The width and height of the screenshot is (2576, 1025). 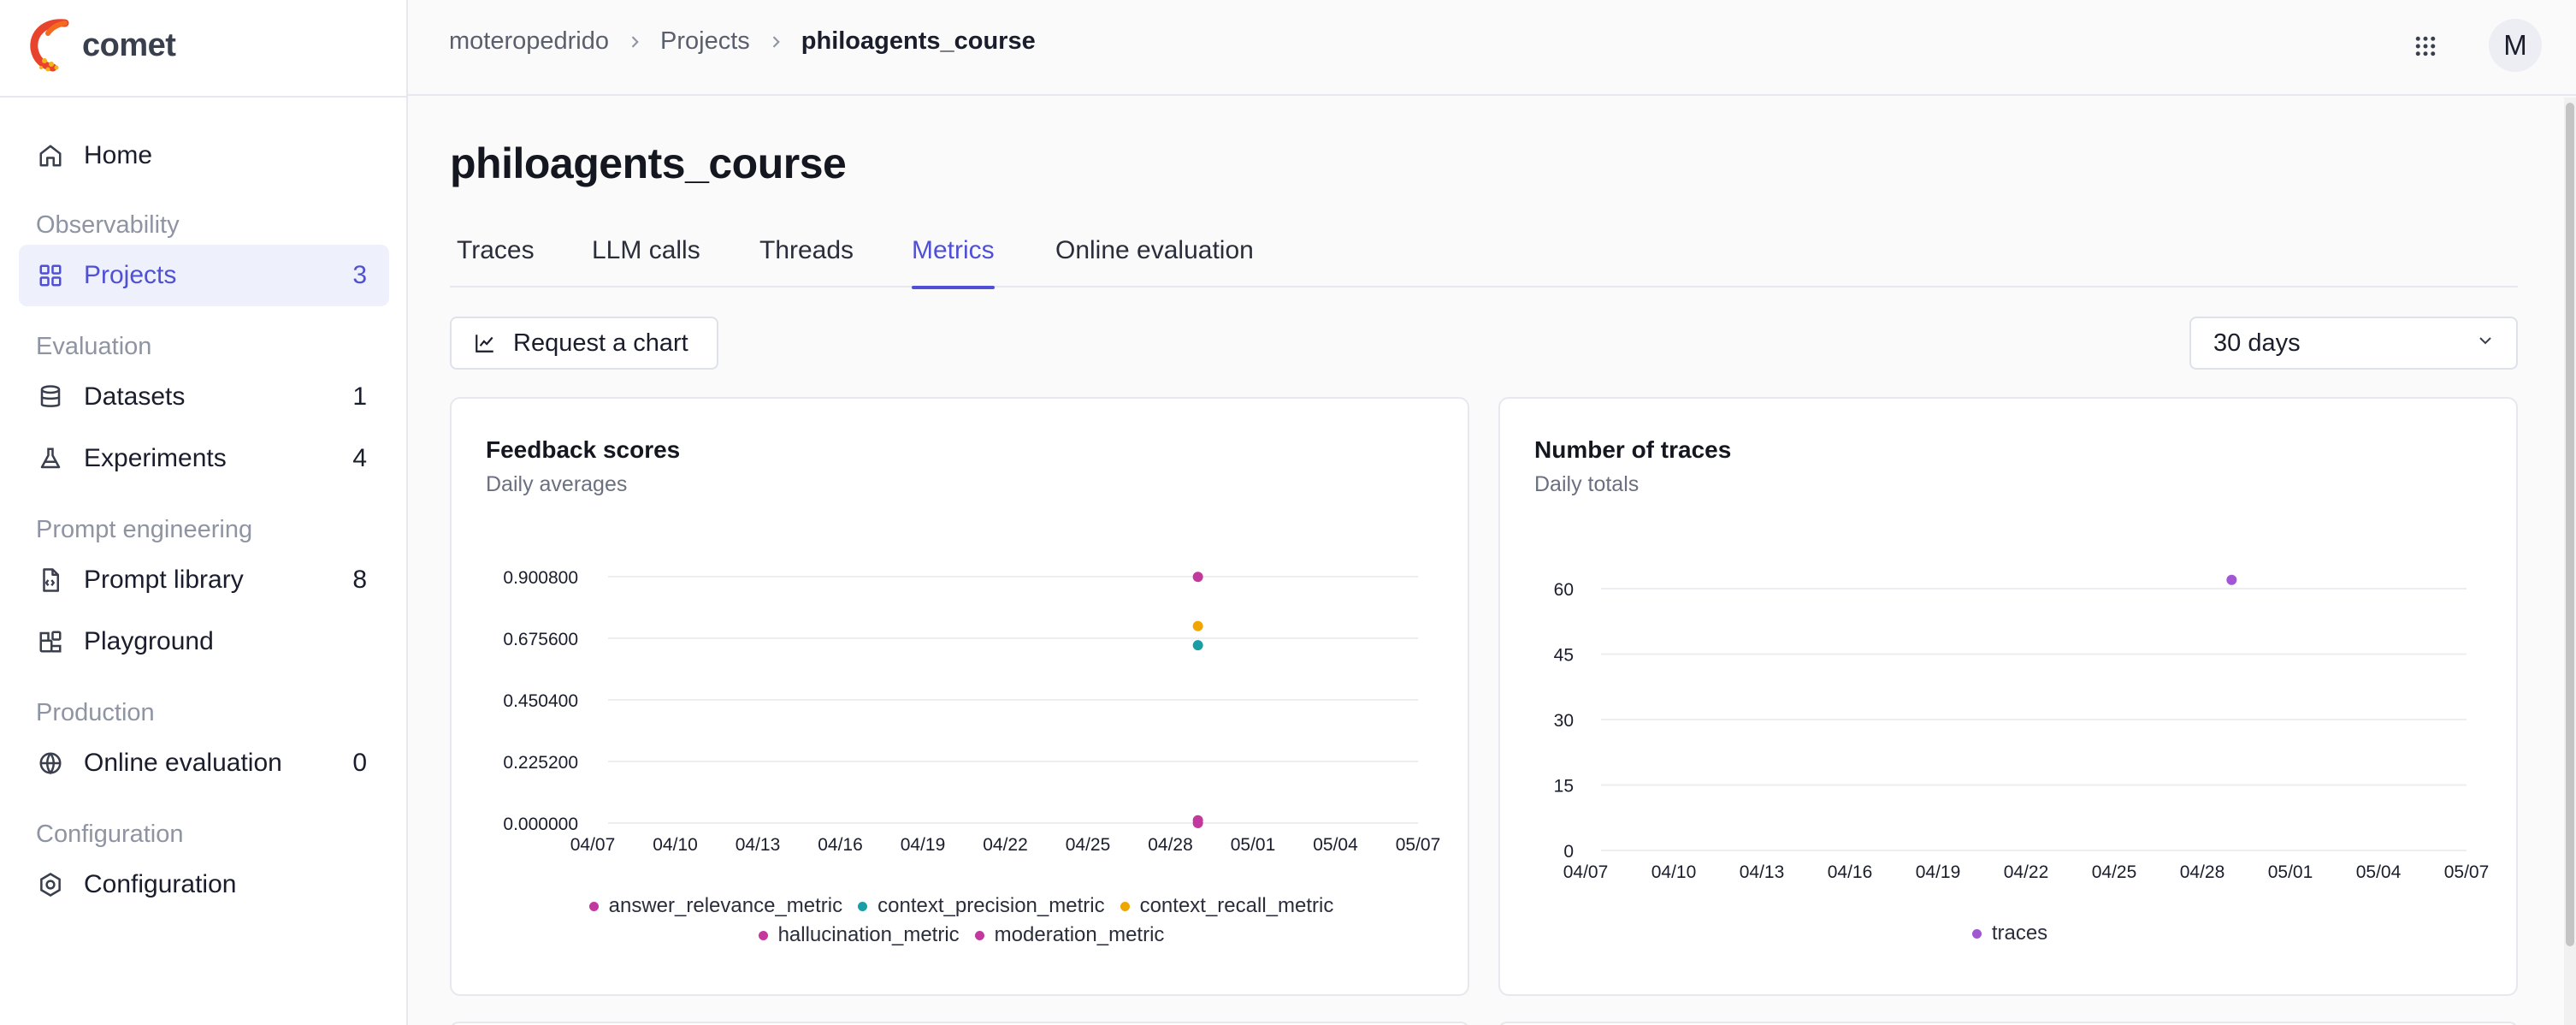 What do you see at coordinates (359, 458) in the screenshot?
I see `sidebar-item-count: 4` at bounding box center [359, 458].